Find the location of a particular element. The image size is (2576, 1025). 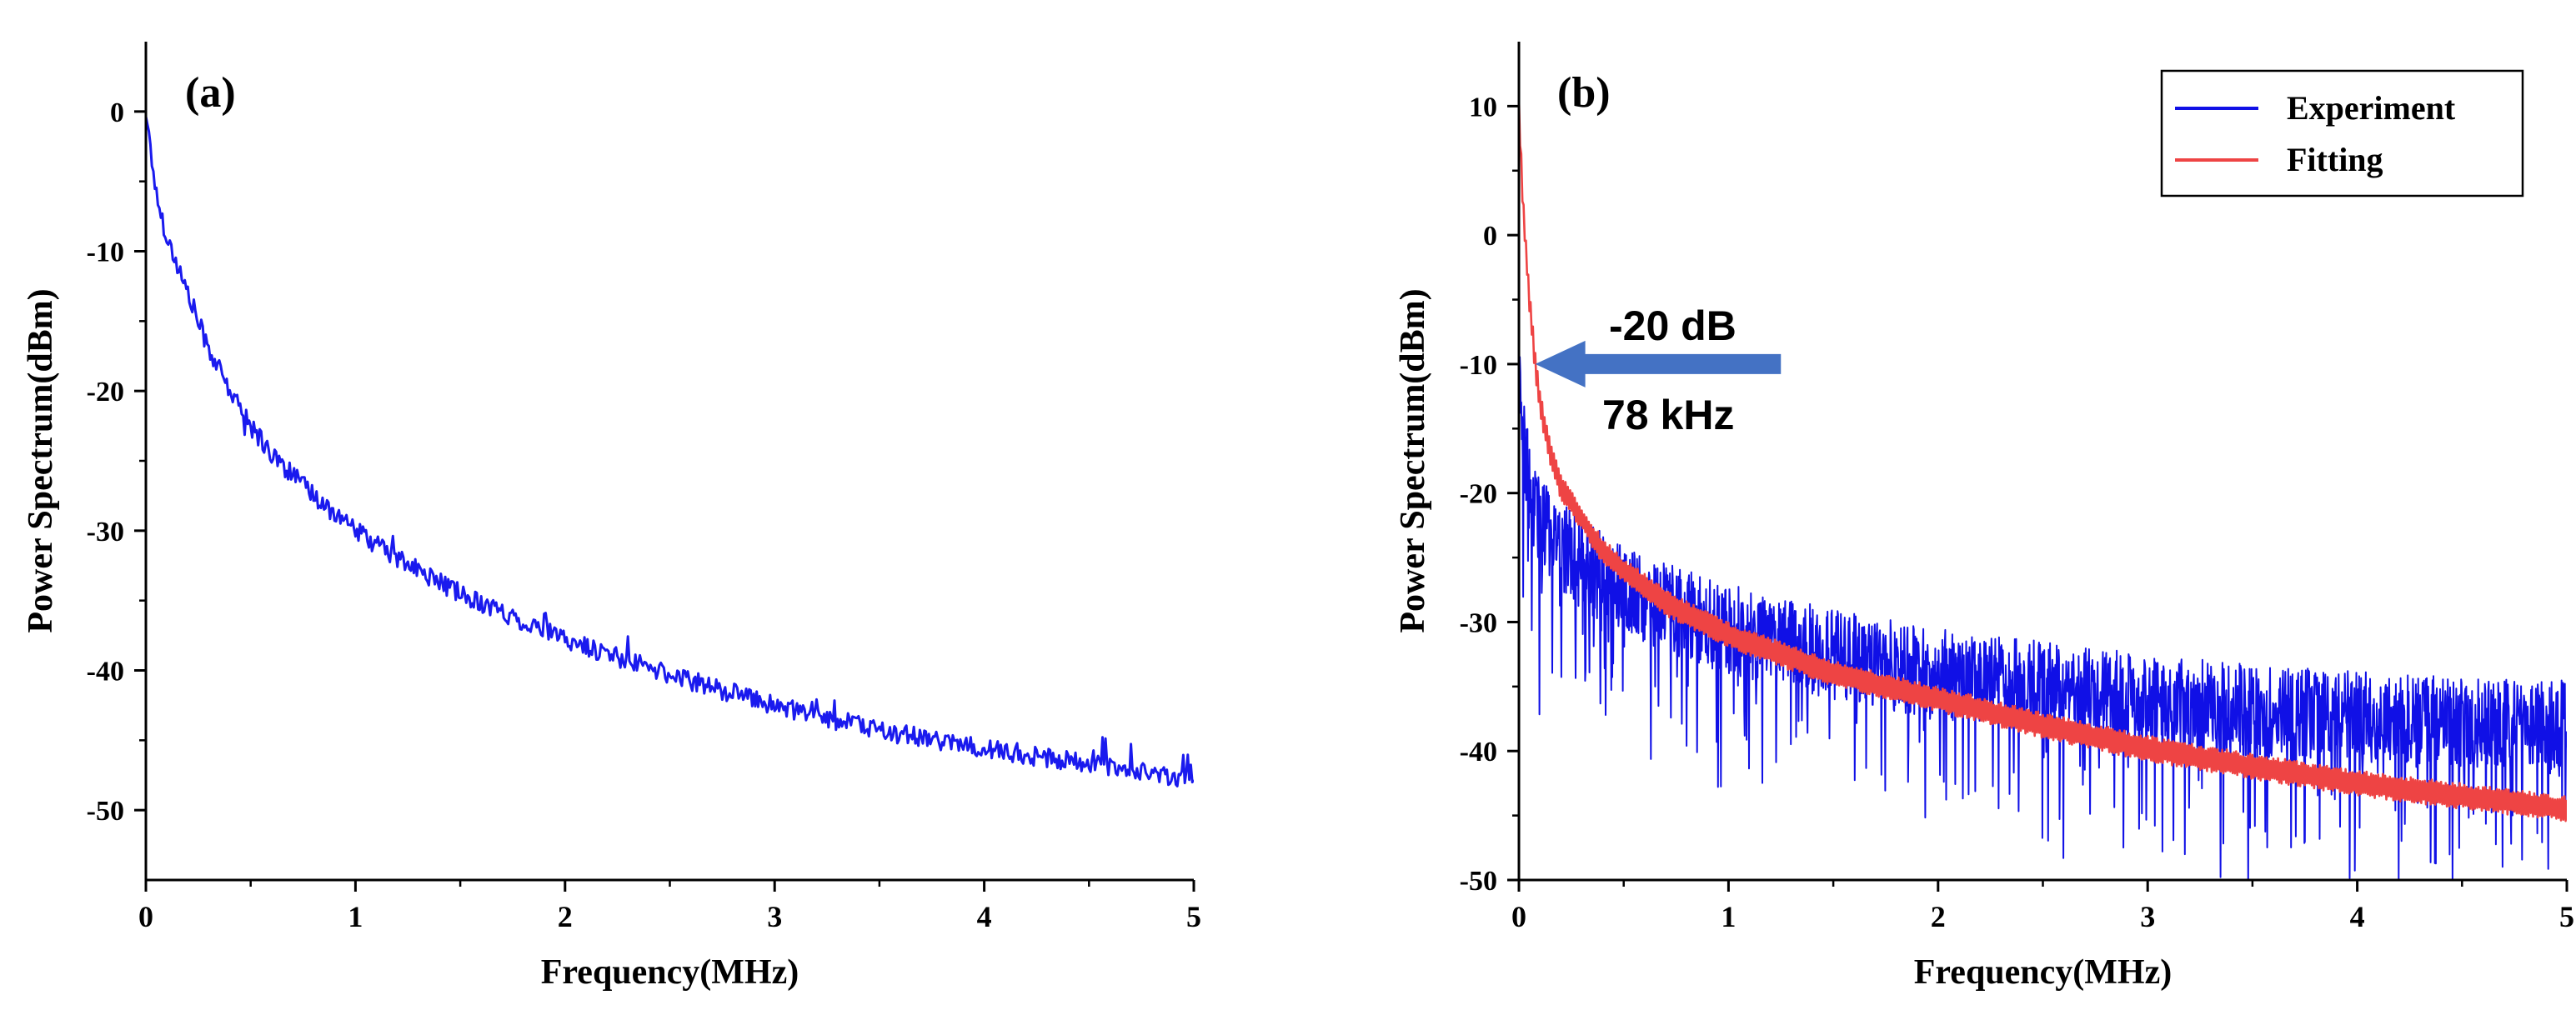

legend-label-experiment: Experiment is located at coordinates (2371, 108).